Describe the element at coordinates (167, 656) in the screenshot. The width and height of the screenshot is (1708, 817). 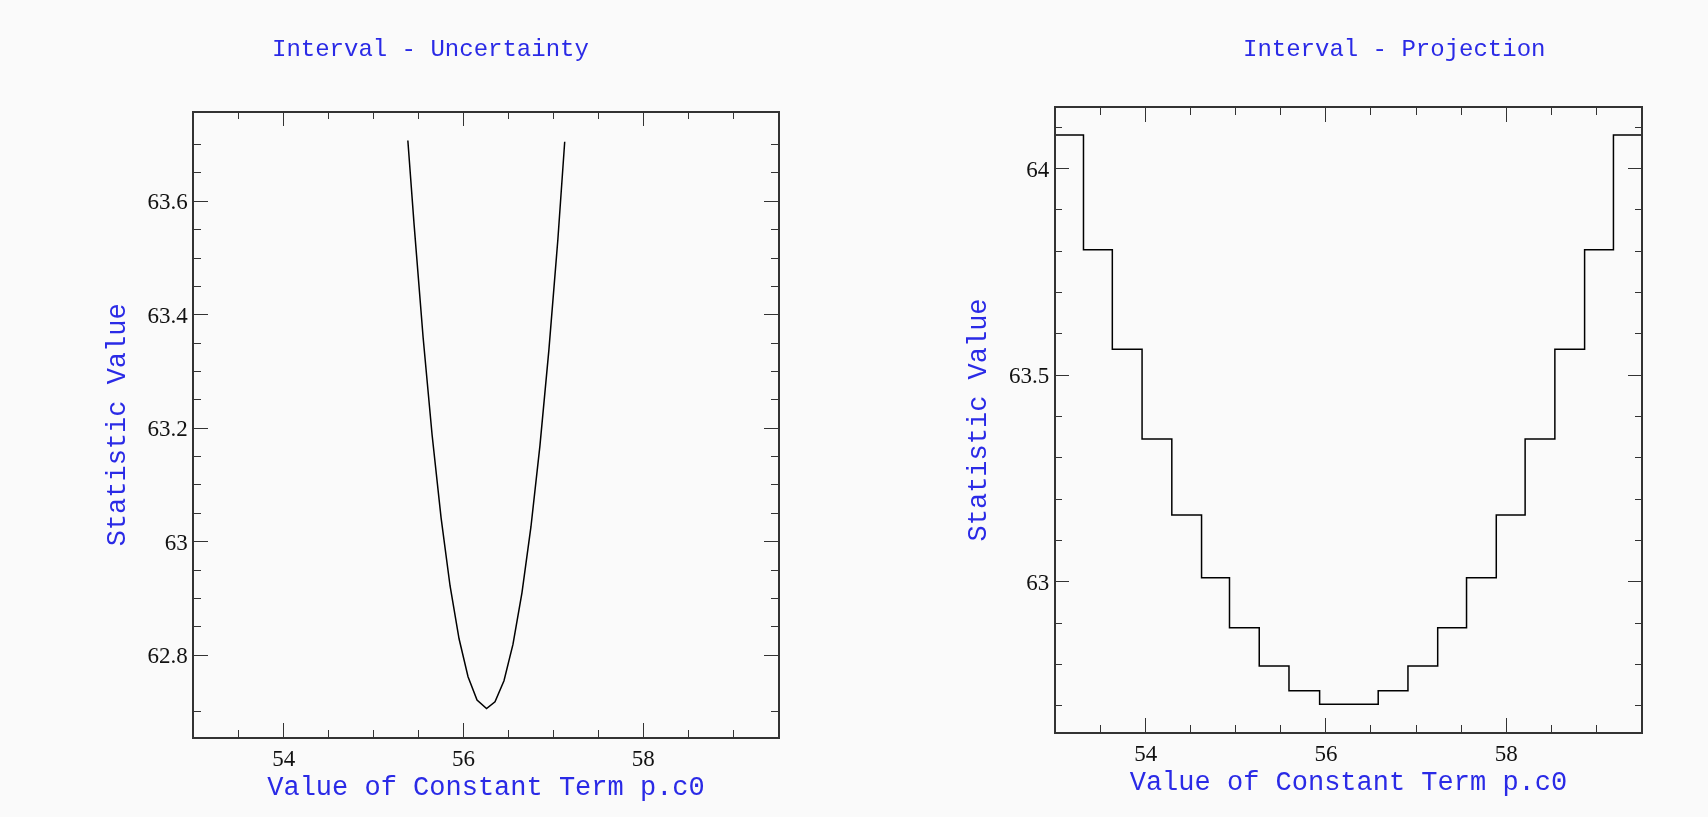
I see `y-tick-label: 62.8` at that location.